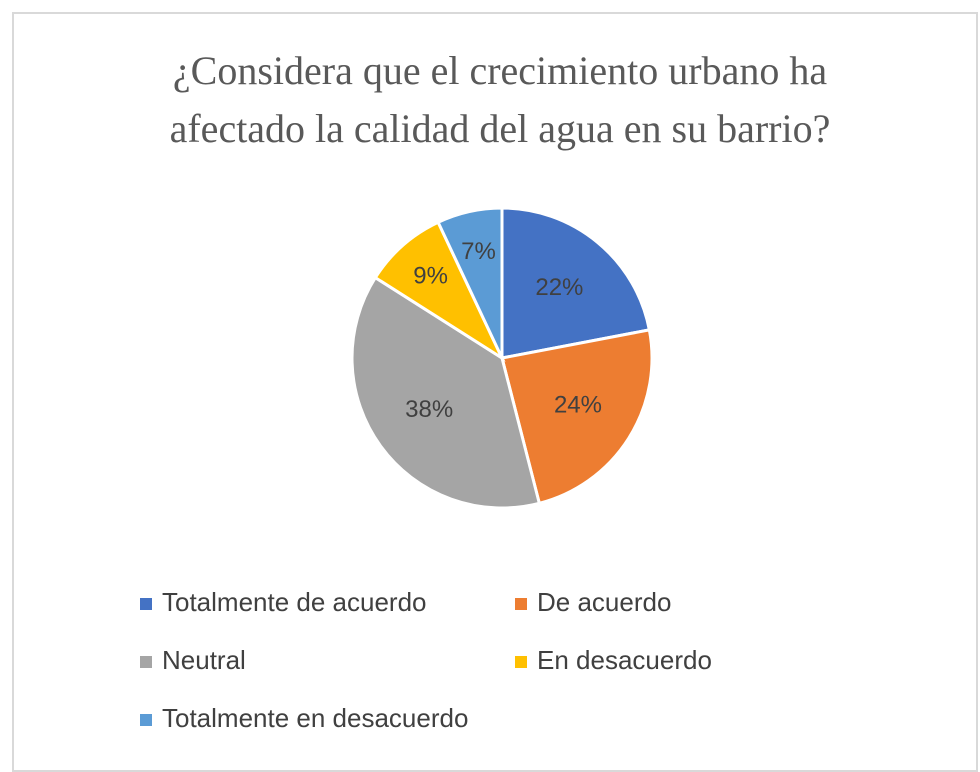 The width and height of the screenshot is (980, 772). Describe the element at coordinates (578, 405) in the screenshot. I see `data-label: 24%` at that location.